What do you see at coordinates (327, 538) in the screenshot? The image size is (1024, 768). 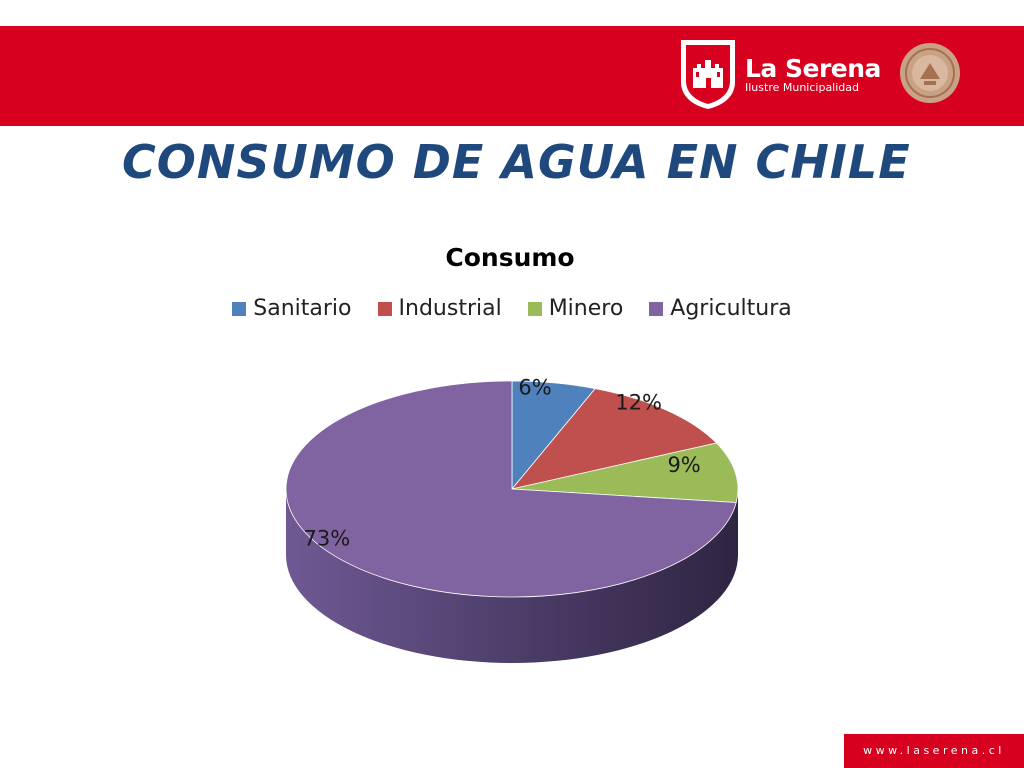 I see `data-label-agricultura: 73%` at bounding box center [327, 538].